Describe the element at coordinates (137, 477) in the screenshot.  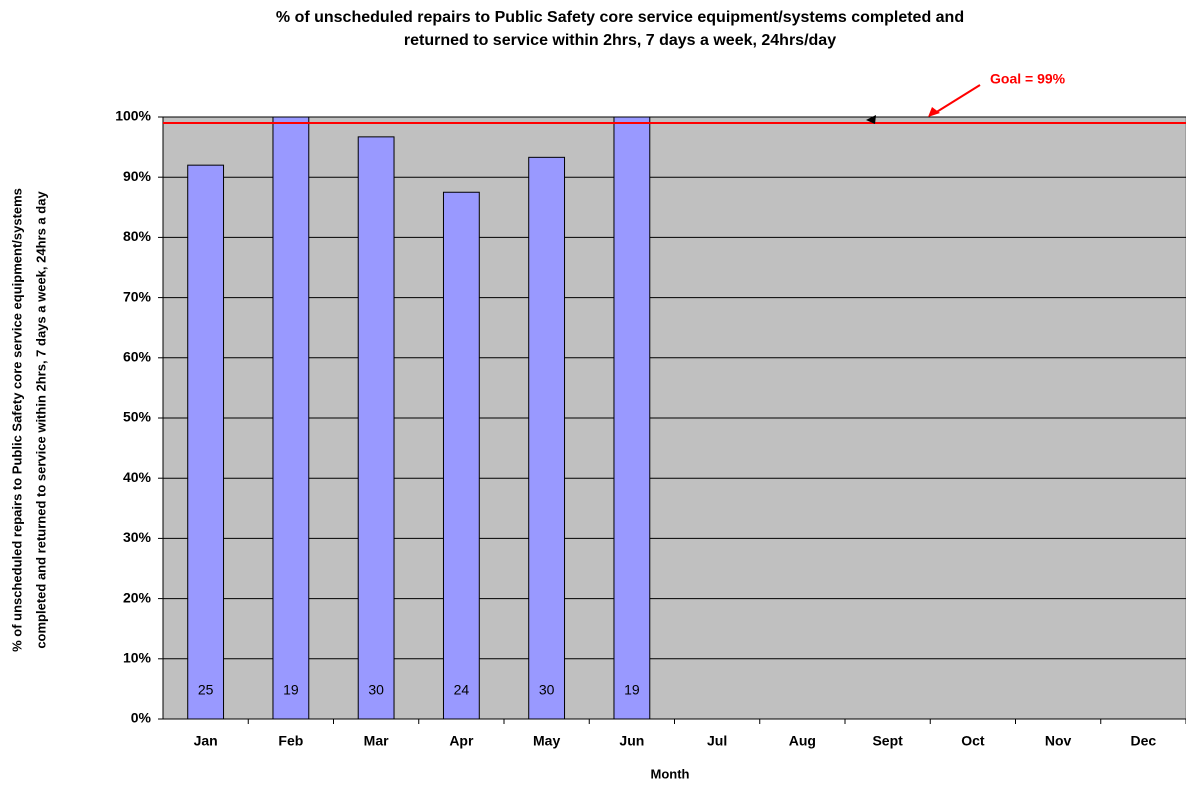
I see `y-tick-label: 40%` at that location.